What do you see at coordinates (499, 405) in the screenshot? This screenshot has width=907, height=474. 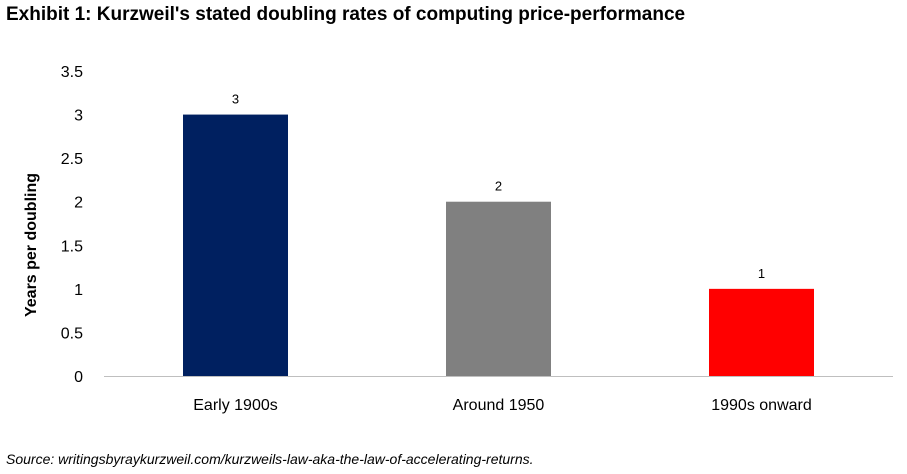 I see `x-tick-label: Around 1950` at bounding box center [499, 405].